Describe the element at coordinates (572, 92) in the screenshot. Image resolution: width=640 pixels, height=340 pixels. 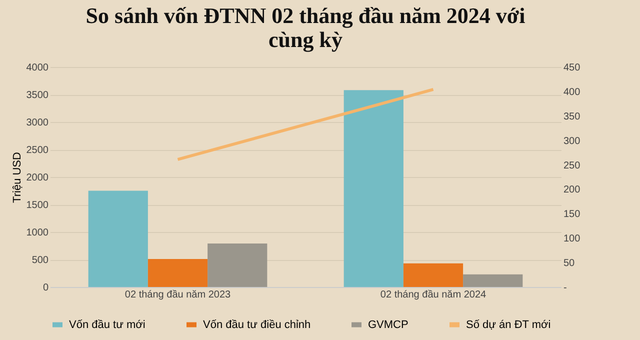
I see `y2-tick-label: 400` at that location.